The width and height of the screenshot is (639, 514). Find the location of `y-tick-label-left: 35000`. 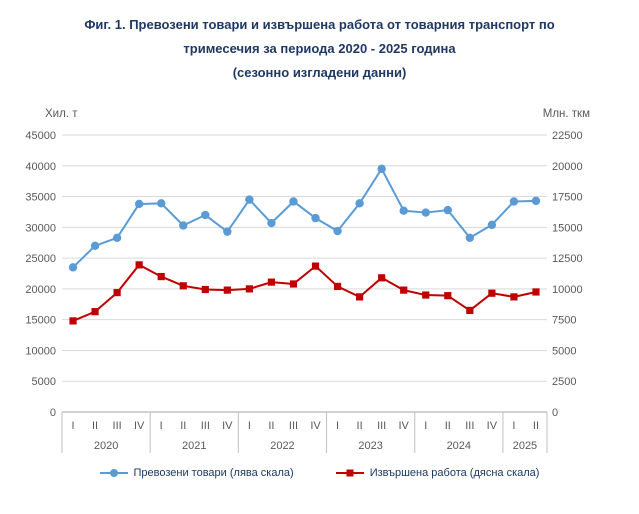

y-tick-label-left: 35000 is located at coordinates (40, 198).